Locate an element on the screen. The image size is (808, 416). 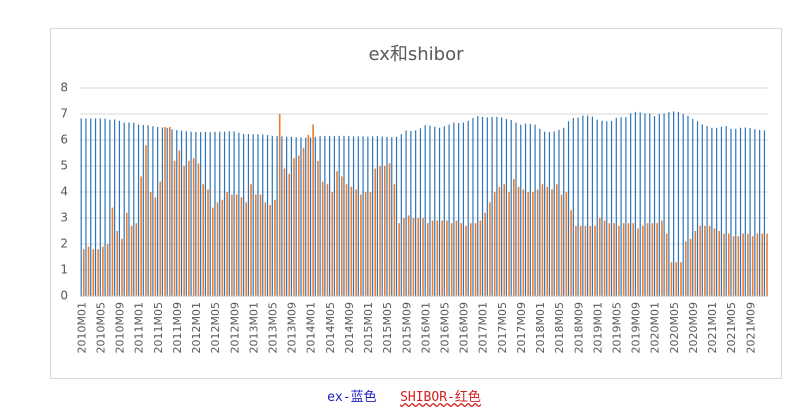
x-tick-label: 2014M01 is located at coordinates (311, 327).